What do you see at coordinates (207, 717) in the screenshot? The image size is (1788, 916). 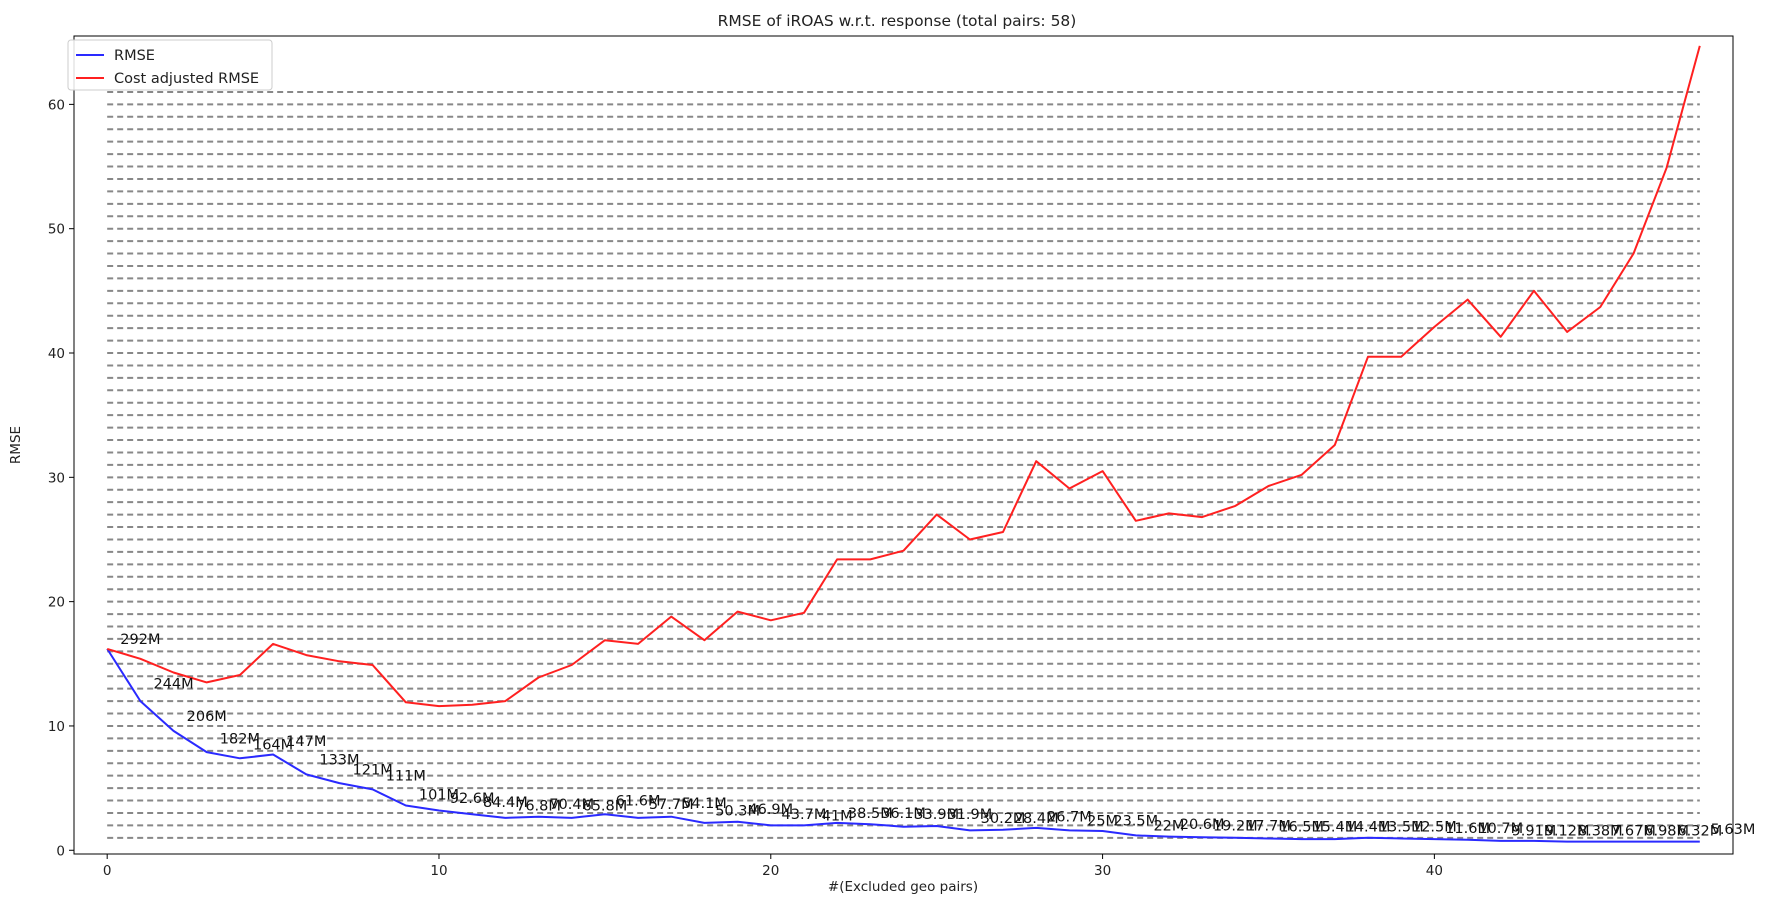 I see `annotation-label: 206M` at bounding box center [207, 717].